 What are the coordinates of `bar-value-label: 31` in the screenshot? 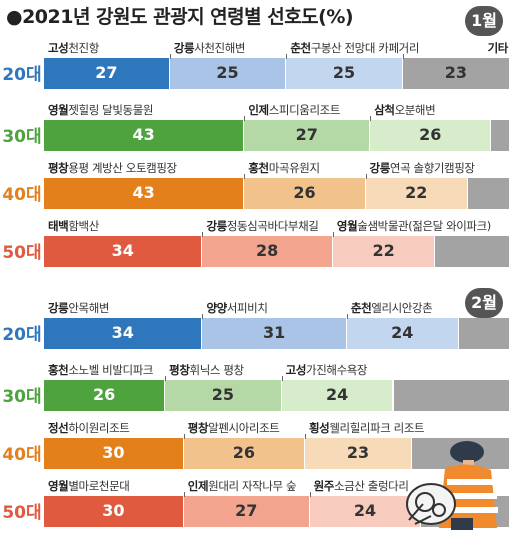 It's located at (274, 332).